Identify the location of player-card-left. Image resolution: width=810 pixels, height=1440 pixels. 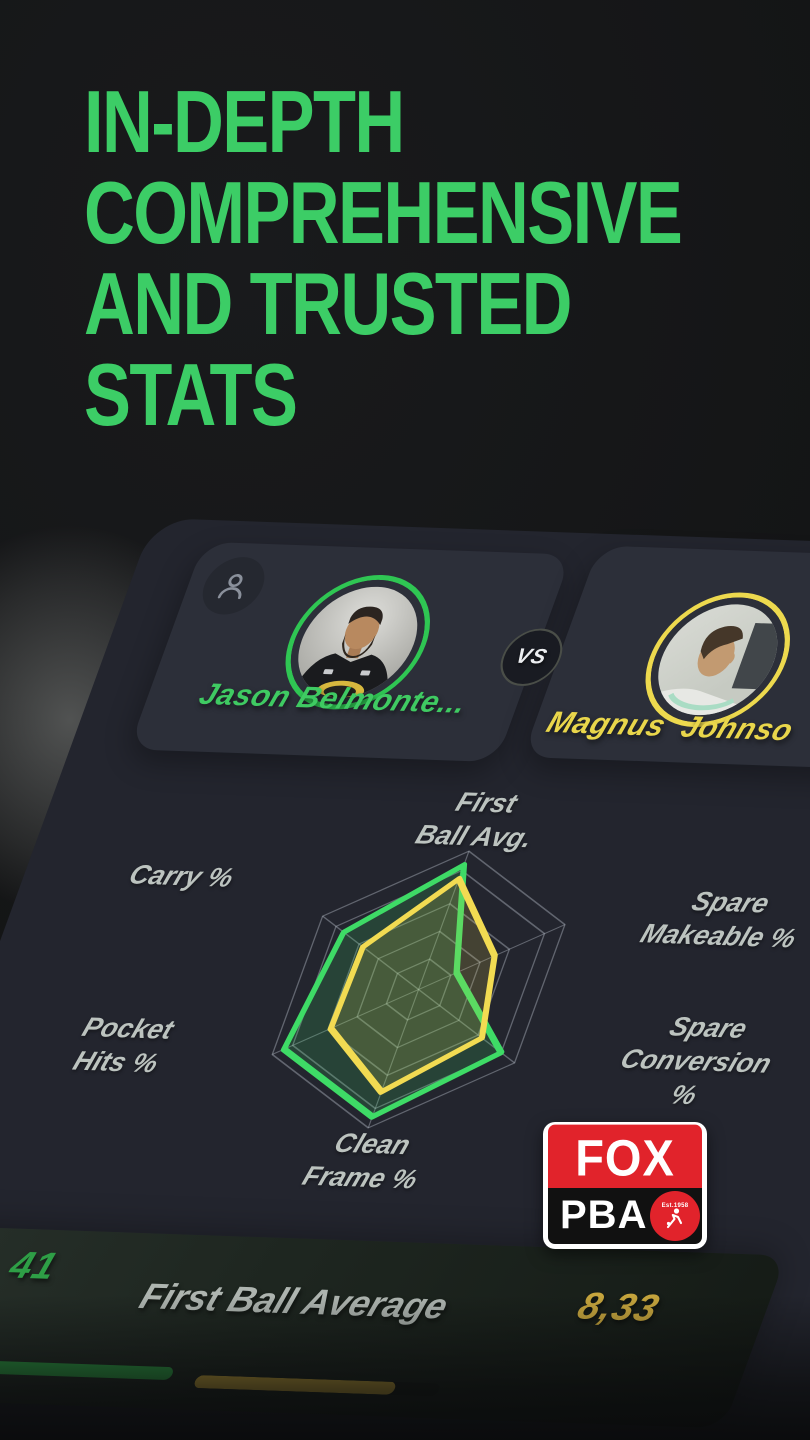
(350, 652).